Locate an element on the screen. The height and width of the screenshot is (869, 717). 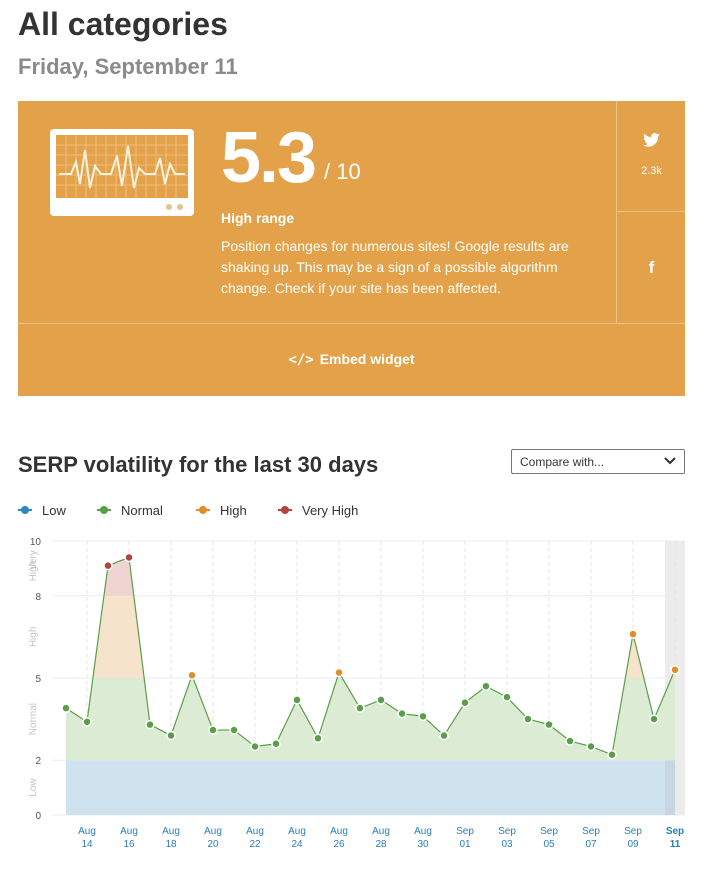
legend-item-normal: Normal is located at coordinates (130, 510).